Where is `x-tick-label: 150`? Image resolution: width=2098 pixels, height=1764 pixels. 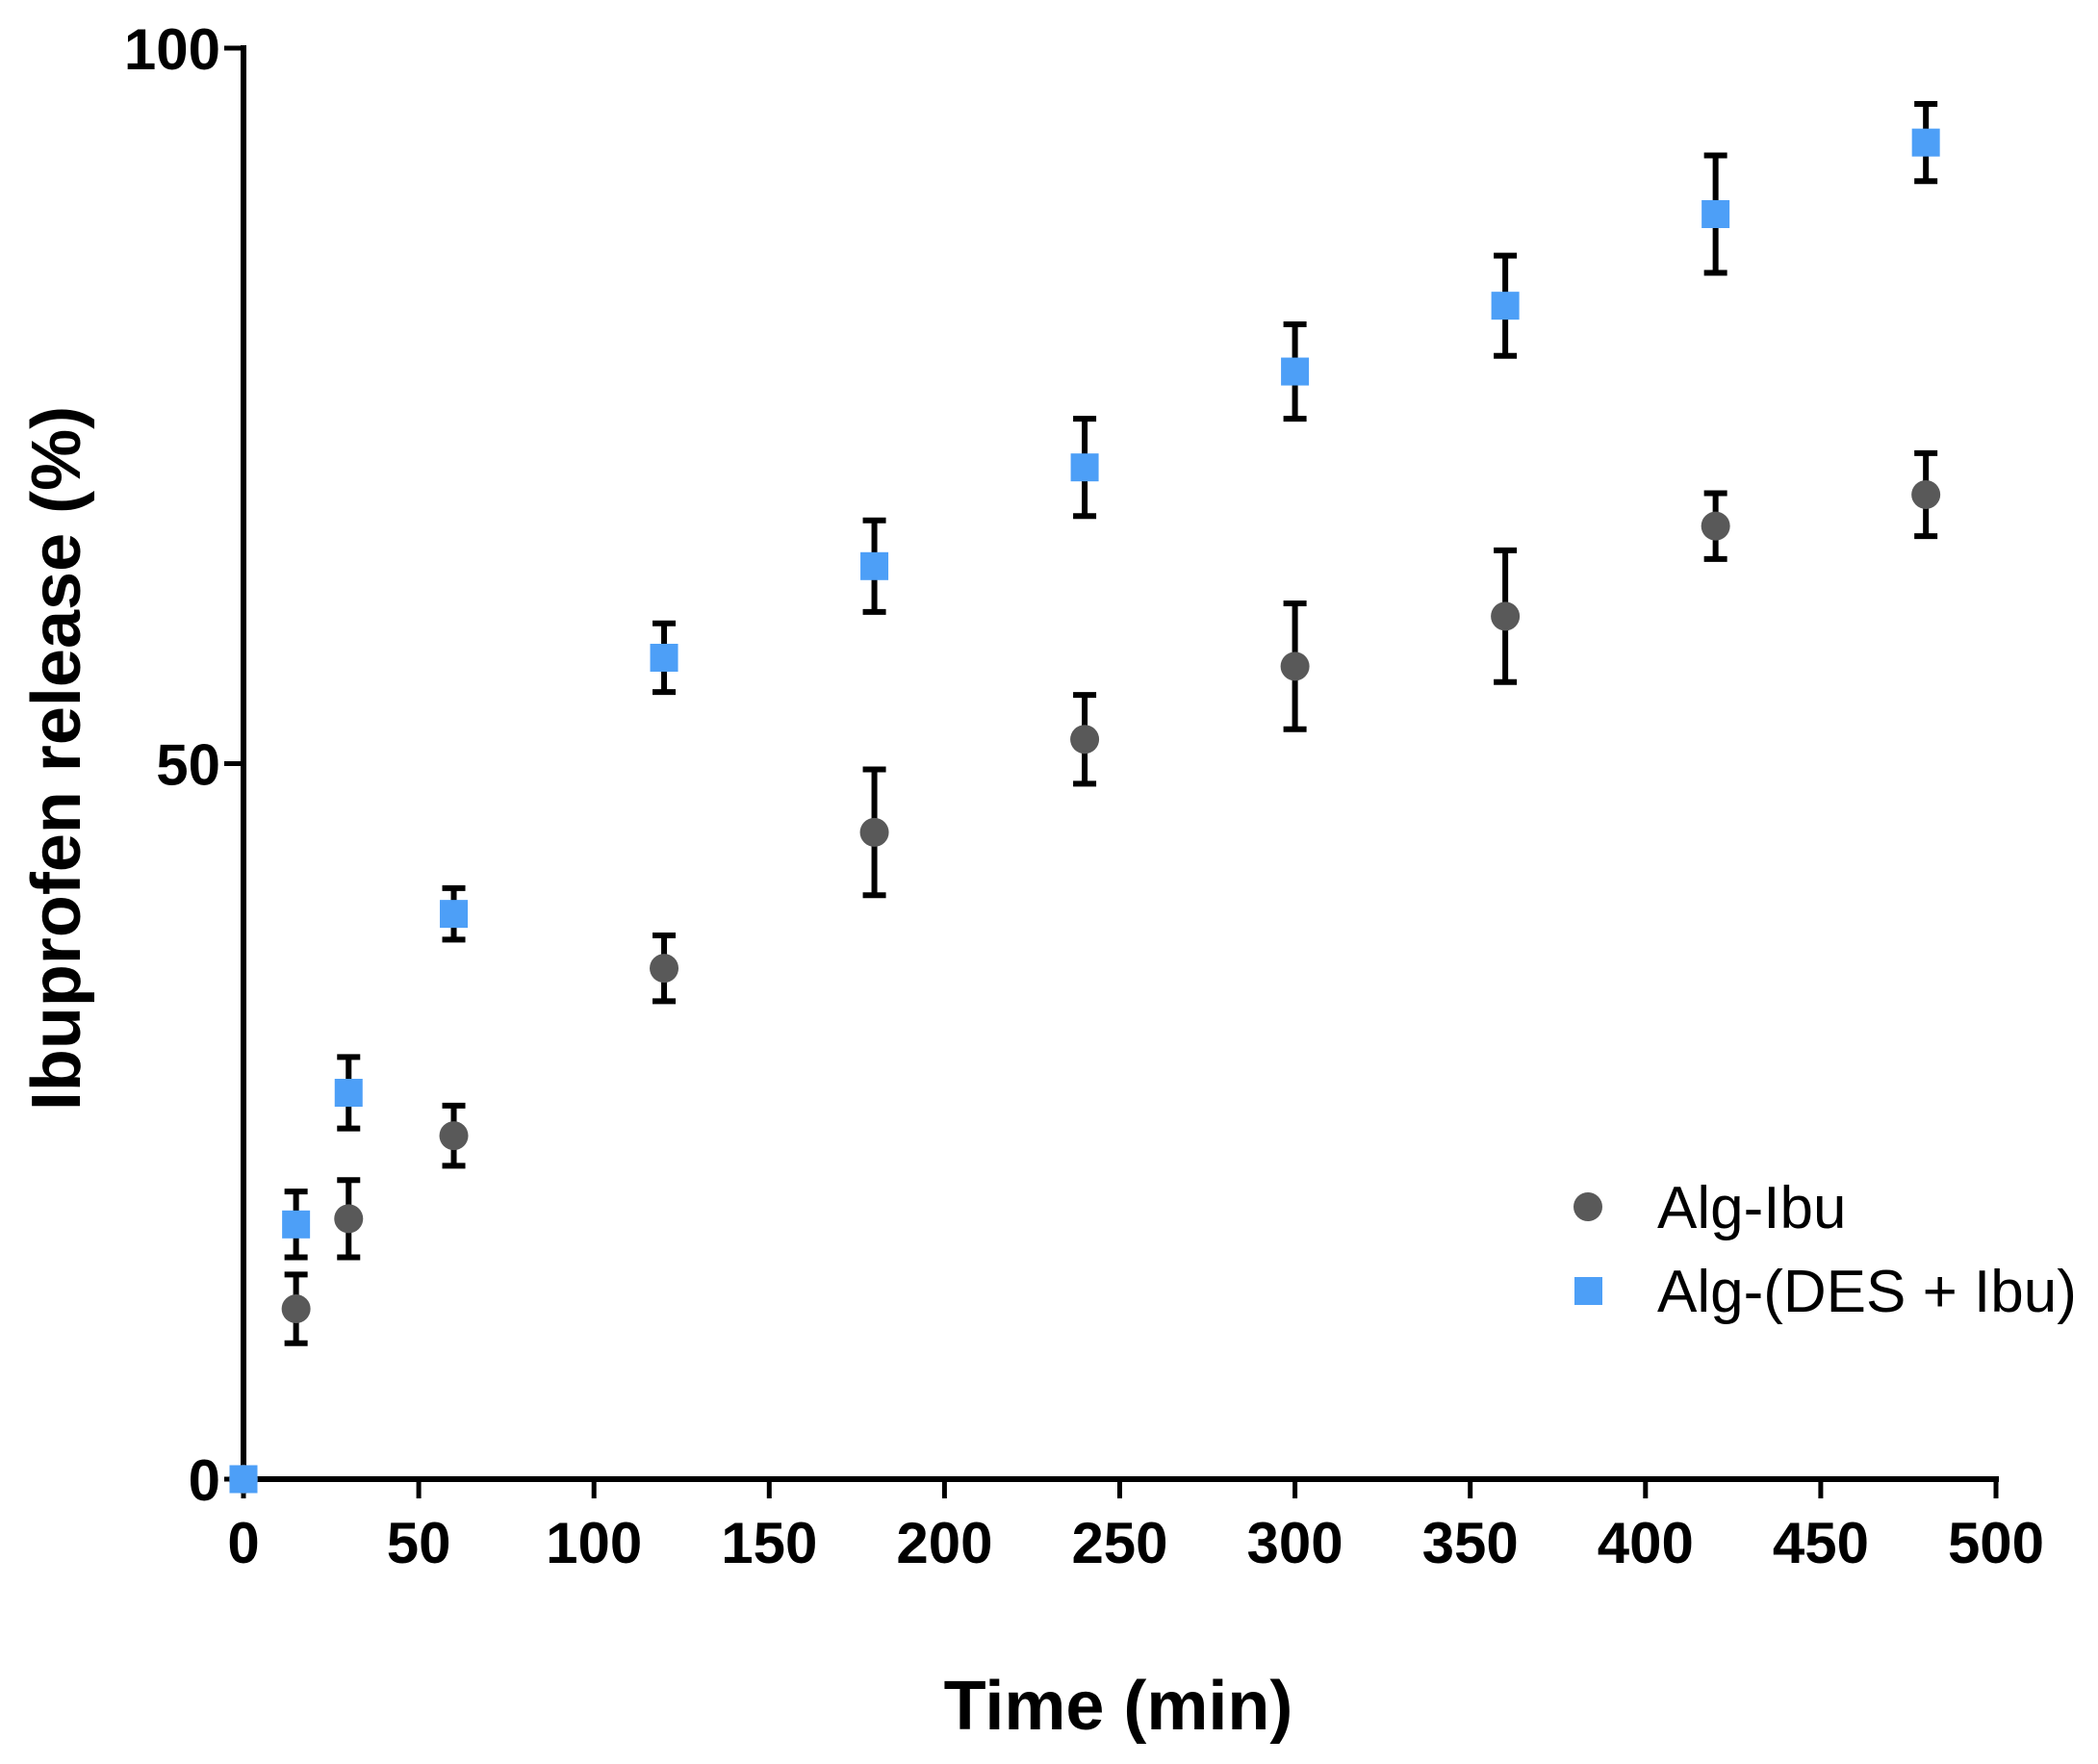 x-tick-label: 150 is located at coordinates (769, 1543).